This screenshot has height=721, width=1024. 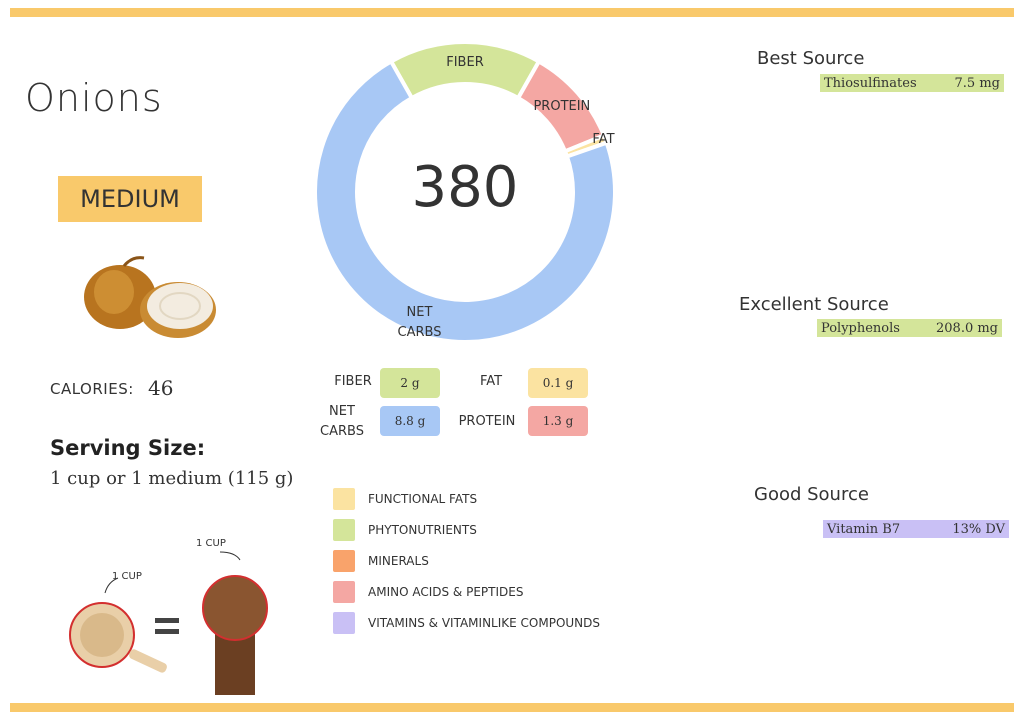 What do you see at coordinates (419, 322) in the screenshot?
I see `donut-label: NET CARBS` at bounding box center [419, 322].